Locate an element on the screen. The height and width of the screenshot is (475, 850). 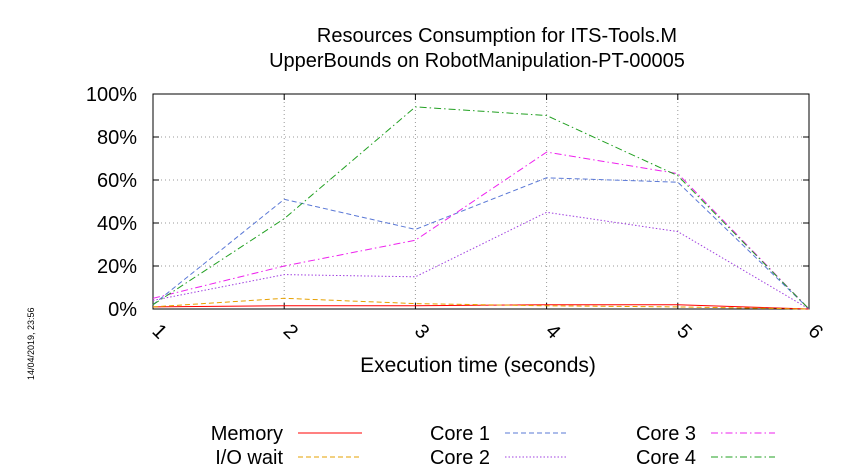
x-tick-label-1: 2 is located at coordinates (290, 331).